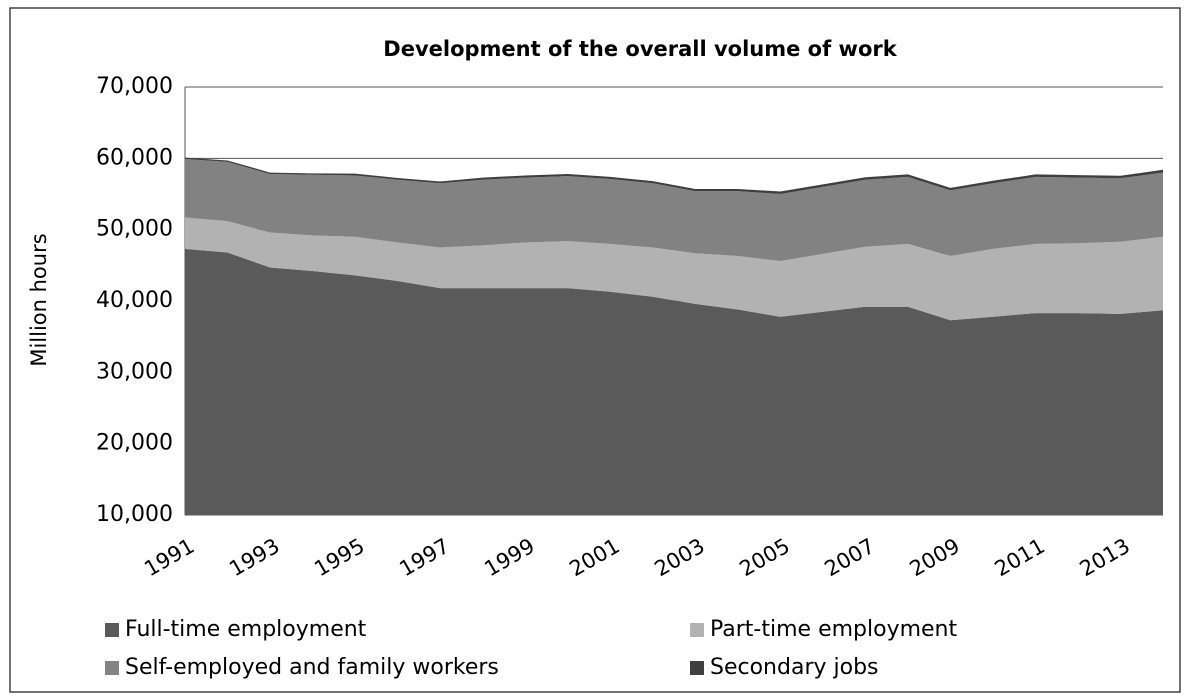  I want to click on legend-label: Self-employed and family workers, so click(312, 667).